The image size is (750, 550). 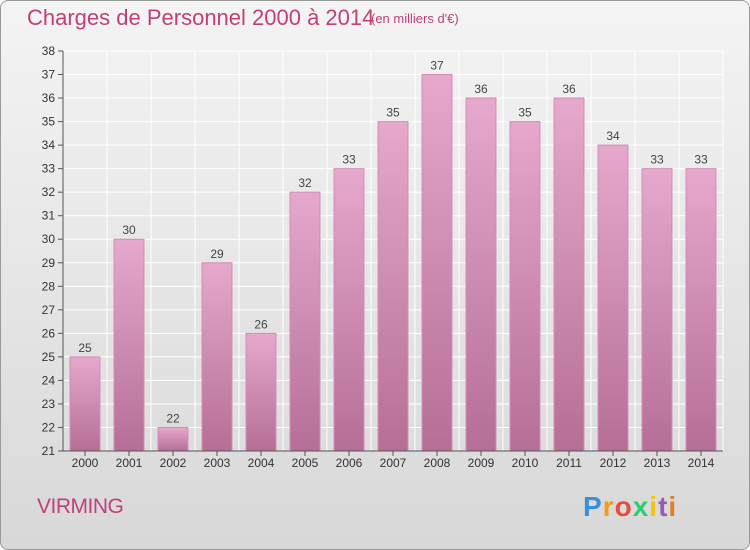 What do you see at coordinates (393, 113) in the screenshot?
I see `value-label-2007: 35` at bounding box center [393, 113].